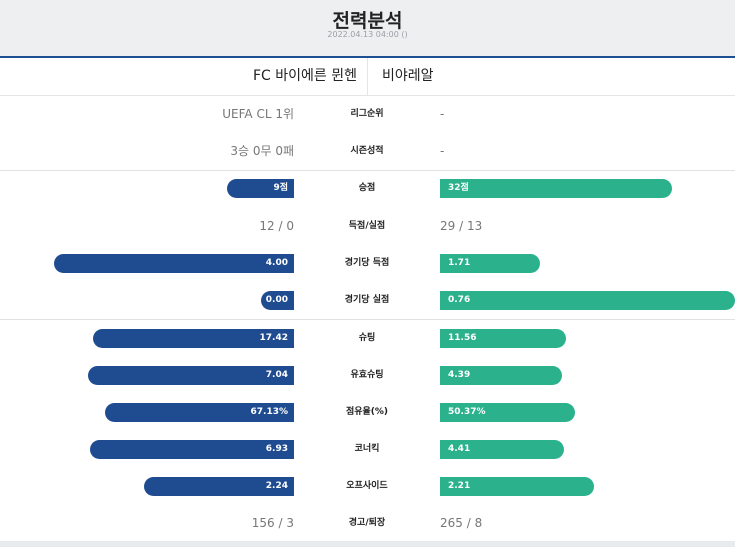 This screenshot has height=547, width=735. Describe the element at coordinates (461, 523) in the screenshot. I see `away-stat-value: 265 / 8` at that location.